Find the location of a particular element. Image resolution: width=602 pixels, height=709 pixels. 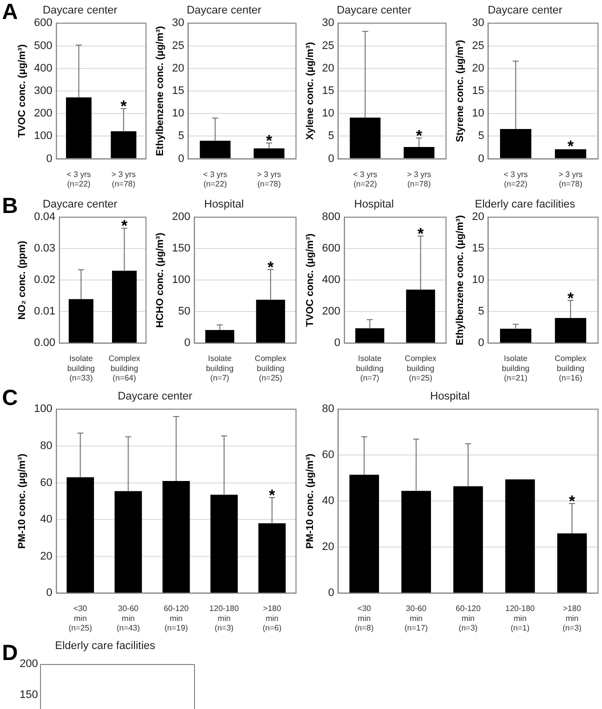

y-axis-title: Styrene conc. (μg/m³) is located at coordinates (460, 91).